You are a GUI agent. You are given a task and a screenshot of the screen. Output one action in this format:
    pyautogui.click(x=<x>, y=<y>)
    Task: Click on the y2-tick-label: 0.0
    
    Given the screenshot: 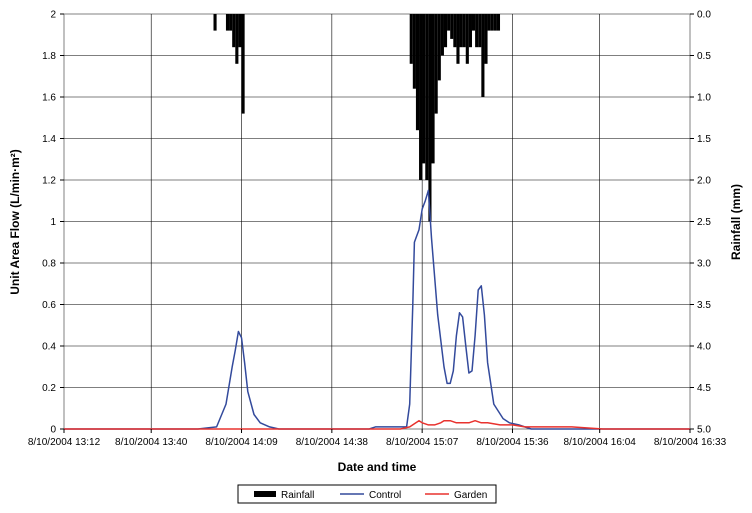 What is the action you would take?
    pyautogui.click(x=704, y=15)
    